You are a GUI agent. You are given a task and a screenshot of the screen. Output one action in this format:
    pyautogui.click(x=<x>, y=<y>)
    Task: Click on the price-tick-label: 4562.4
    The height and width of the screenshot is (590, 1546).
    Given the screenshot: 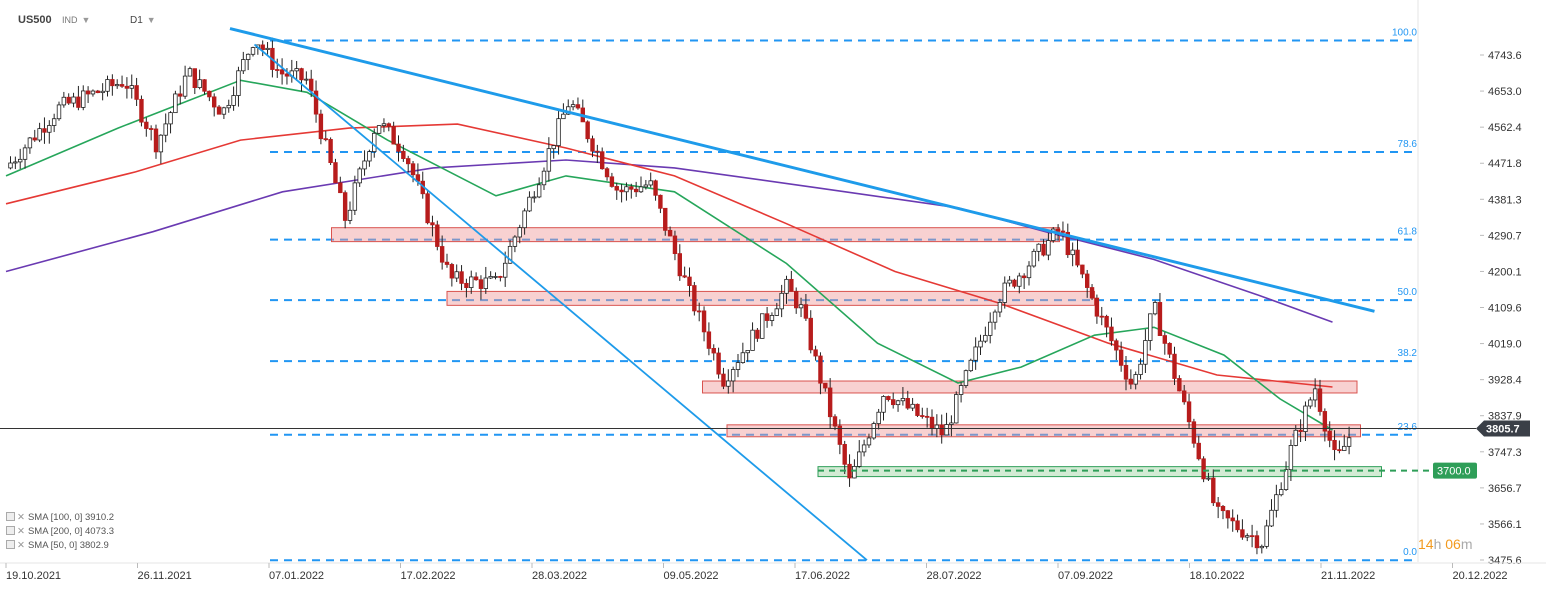 What is the action you would take?
    pyautogui.click(x=1505, y=128)
    